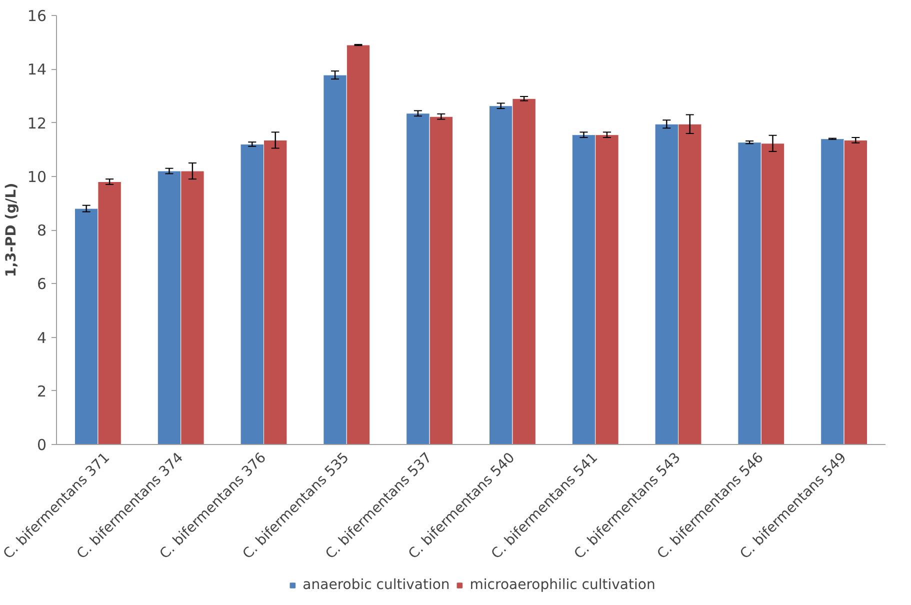 Image resolution: width=911 pixels, height=605 pixels. Describe the element at coordinates (563, 585) in the screenshot. I see `legend-label: microaerophilic cultivation` at that location.